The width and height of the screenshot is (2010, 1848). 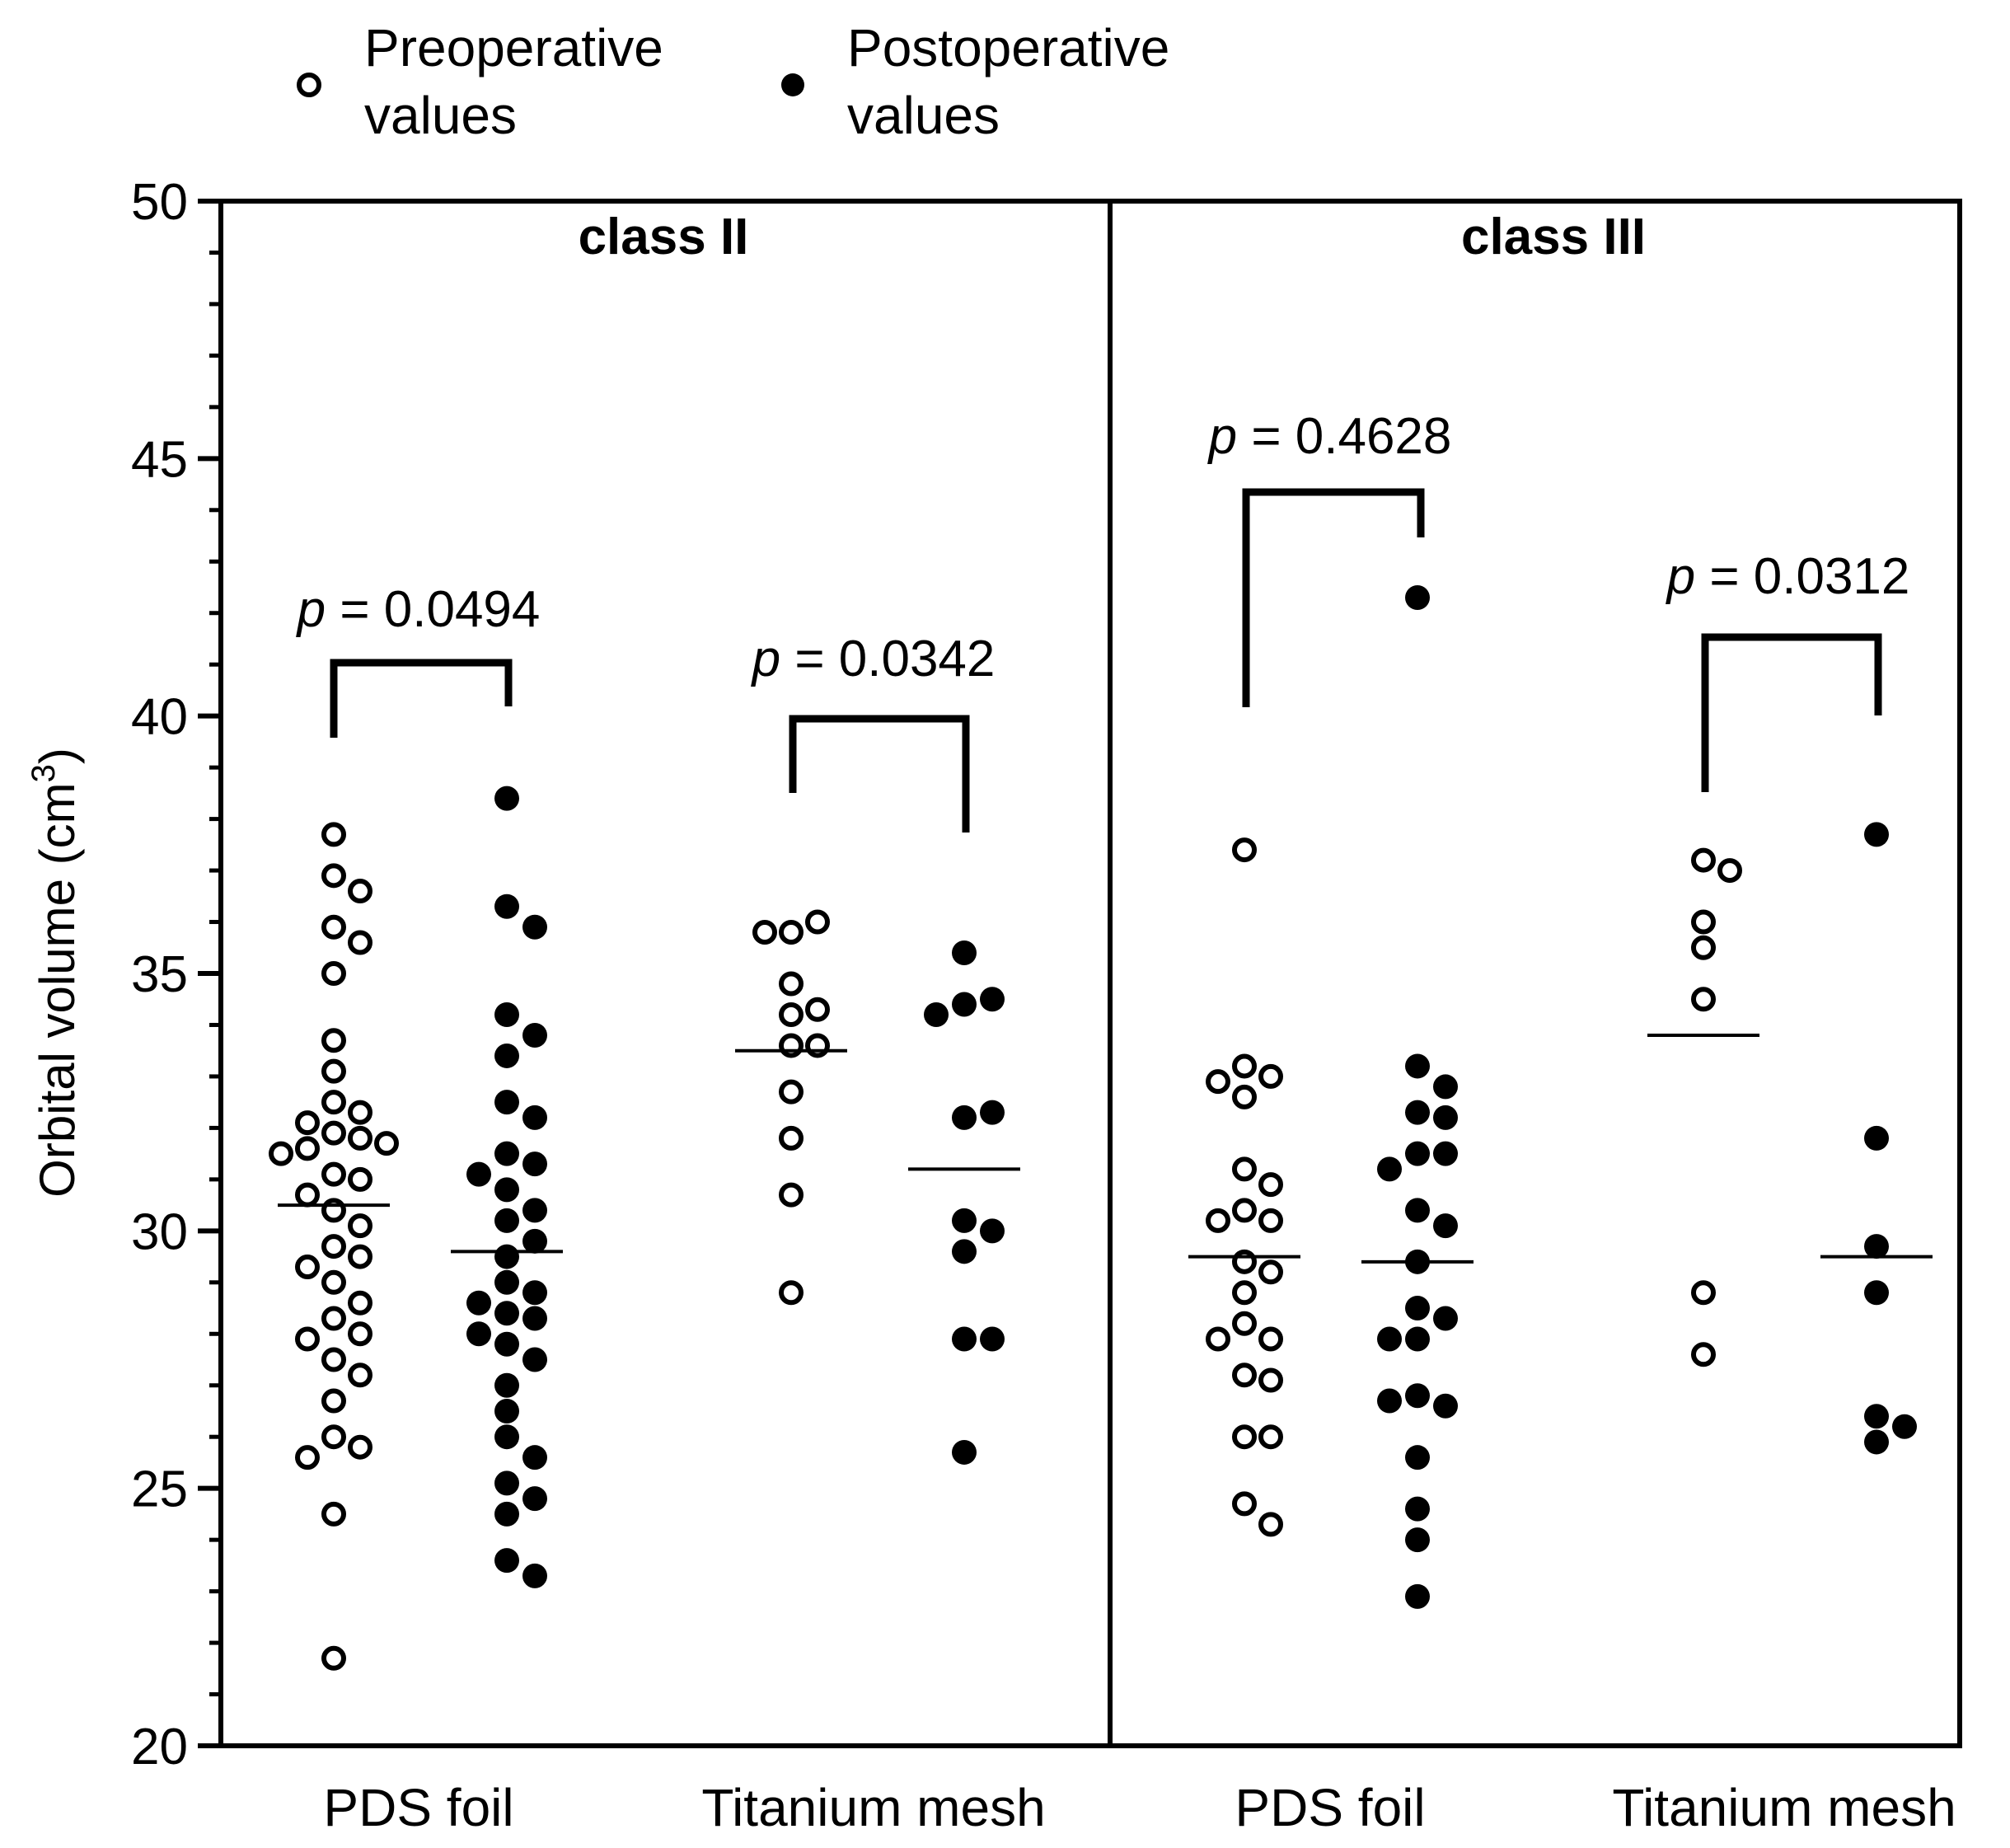 I want to click on y-tick-label: 30, so click(x=159, y=1231).